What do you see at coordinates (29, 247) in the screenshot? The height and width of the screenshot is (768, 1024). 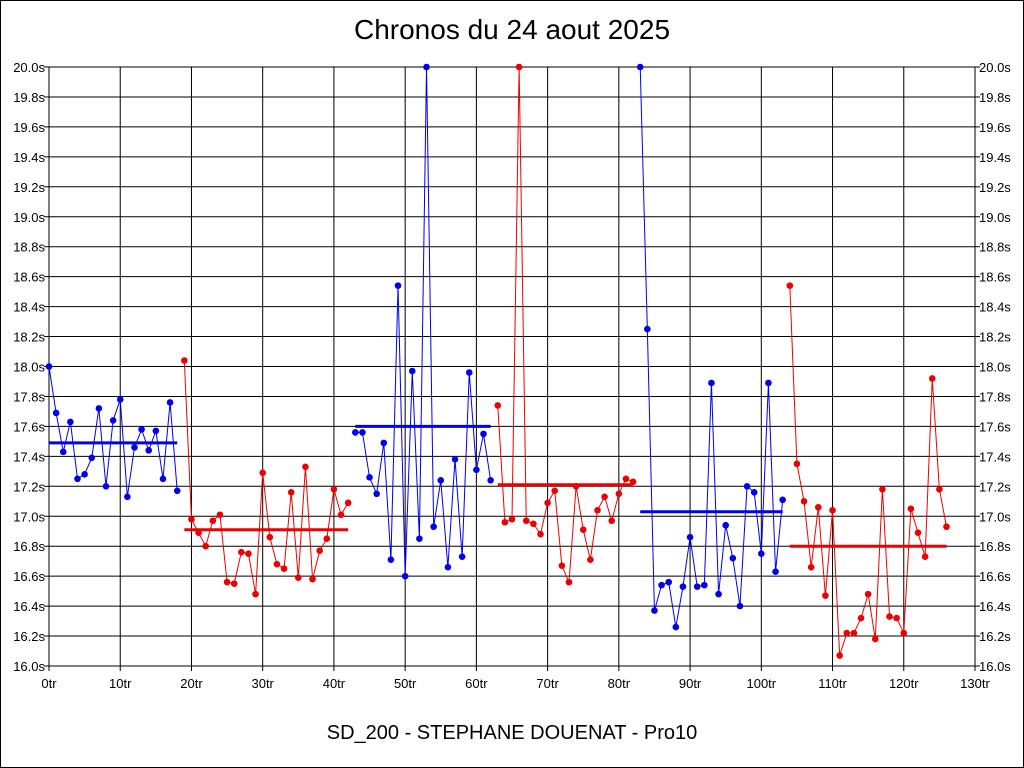 I see `y-tick-label-left: 18.8s` at bounding box center [29, 247].